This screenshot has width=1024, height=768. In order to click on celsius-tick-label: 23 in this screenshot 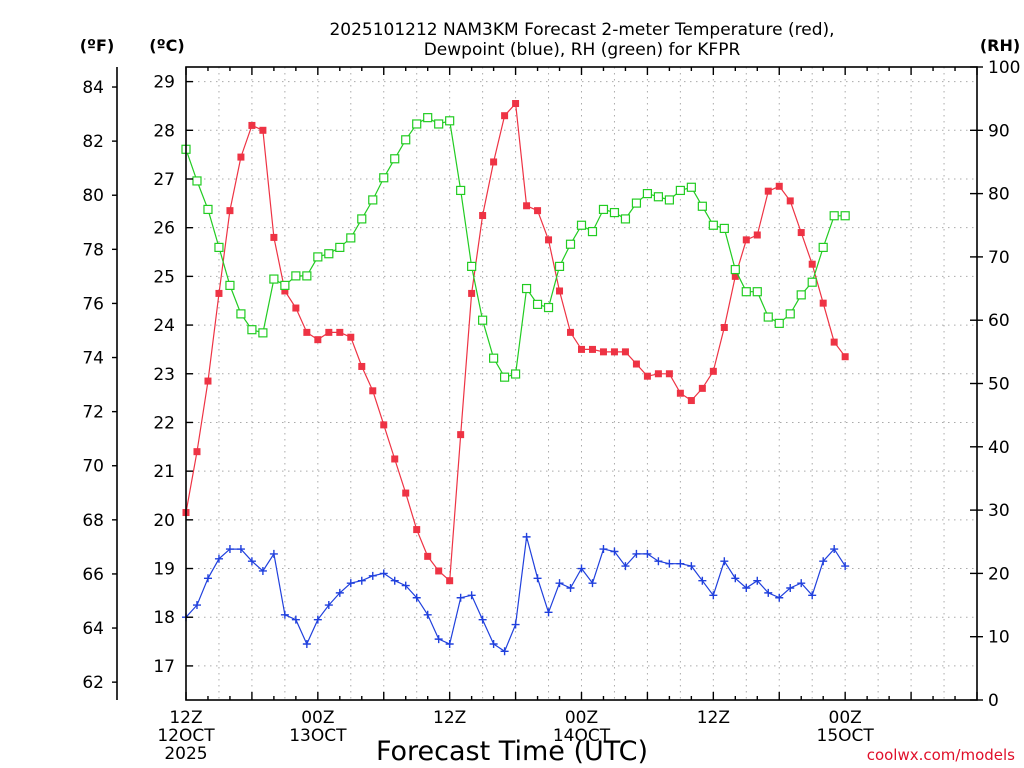, I will do `click(164, 375)`.